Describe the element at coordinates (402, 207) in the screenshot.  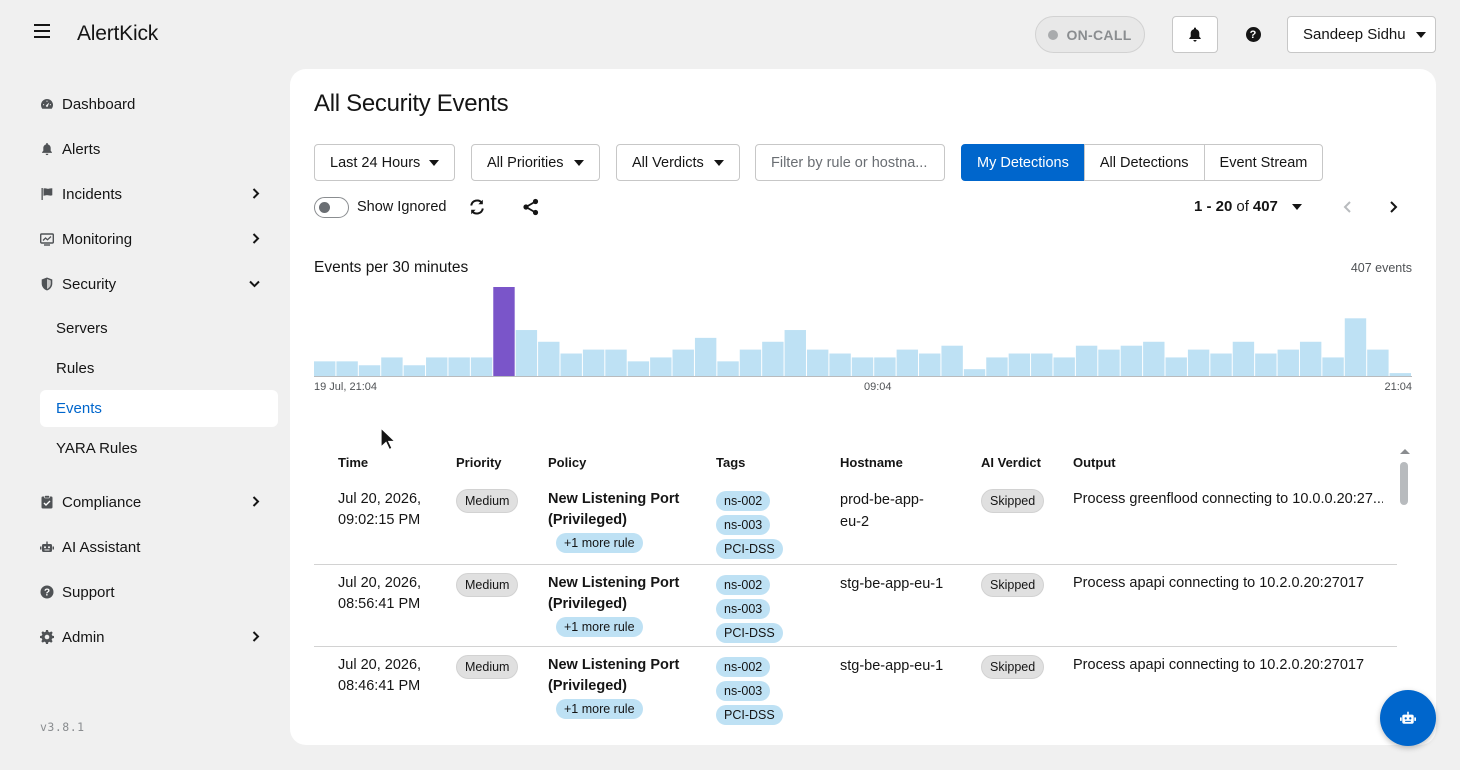
I see `show-ignored-label: Show Ignored` at that location.